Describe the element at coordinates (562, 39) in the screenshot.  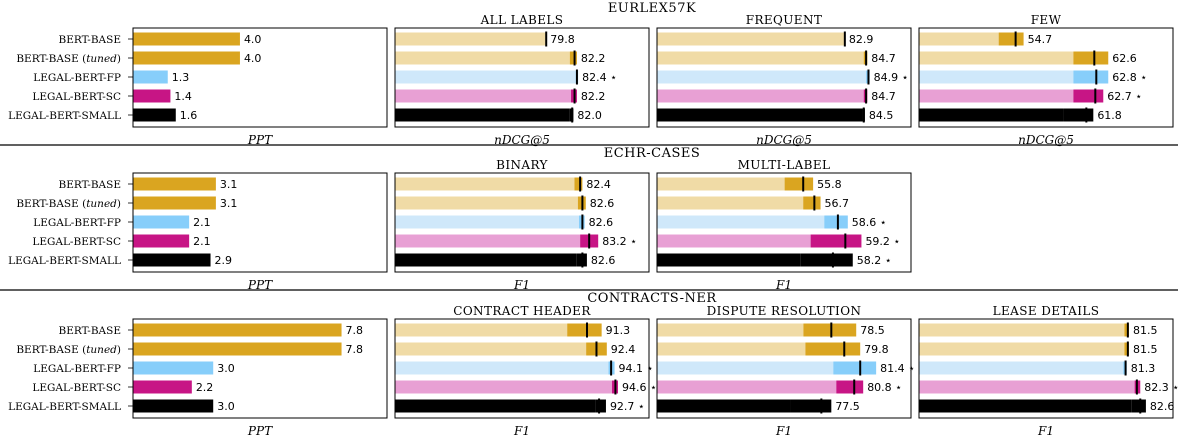
I see `value-label: 79.8` at that location.